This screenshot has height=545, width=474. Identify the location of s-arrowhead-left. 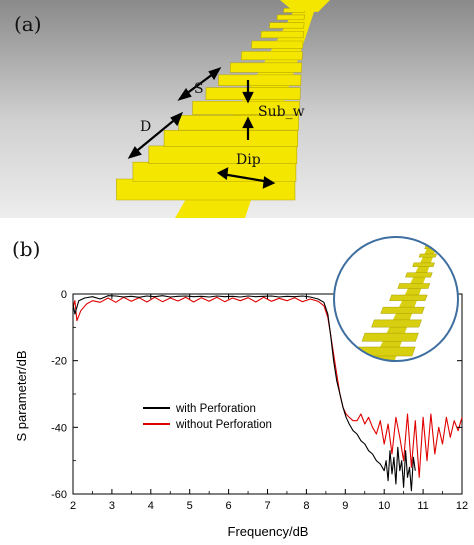
(184, 94).